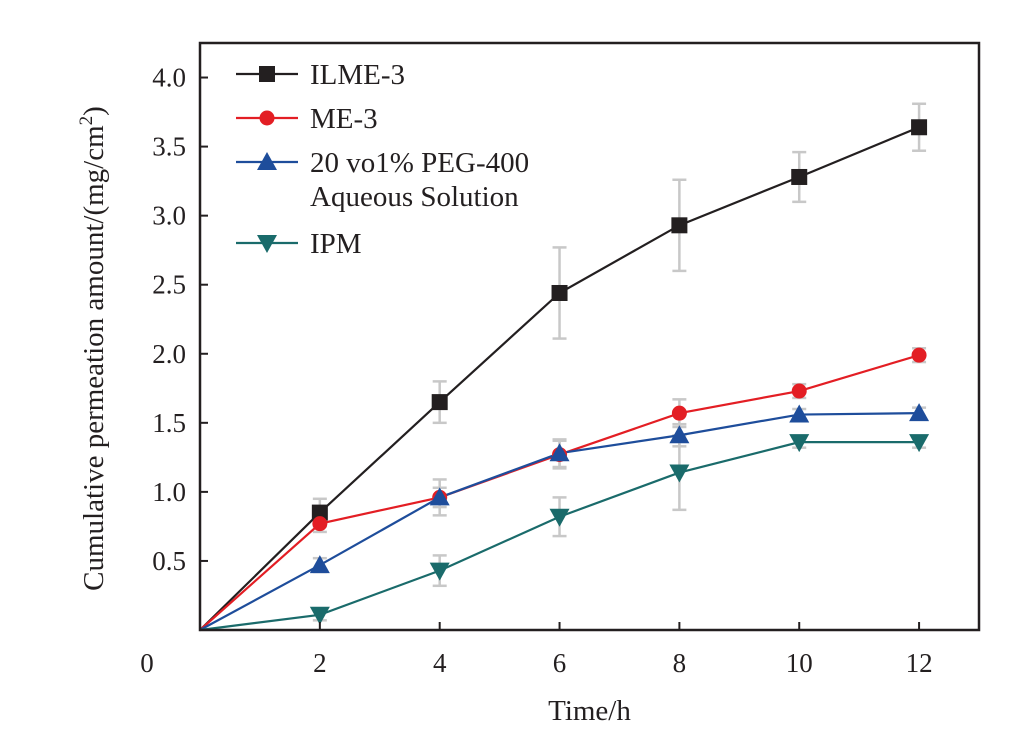 This screenshot has height=745, width=1019. What do you see at coordinates (344, 119) in the screenshot?
I see `legend-label: ME-3` at bounding box center [344, 119].